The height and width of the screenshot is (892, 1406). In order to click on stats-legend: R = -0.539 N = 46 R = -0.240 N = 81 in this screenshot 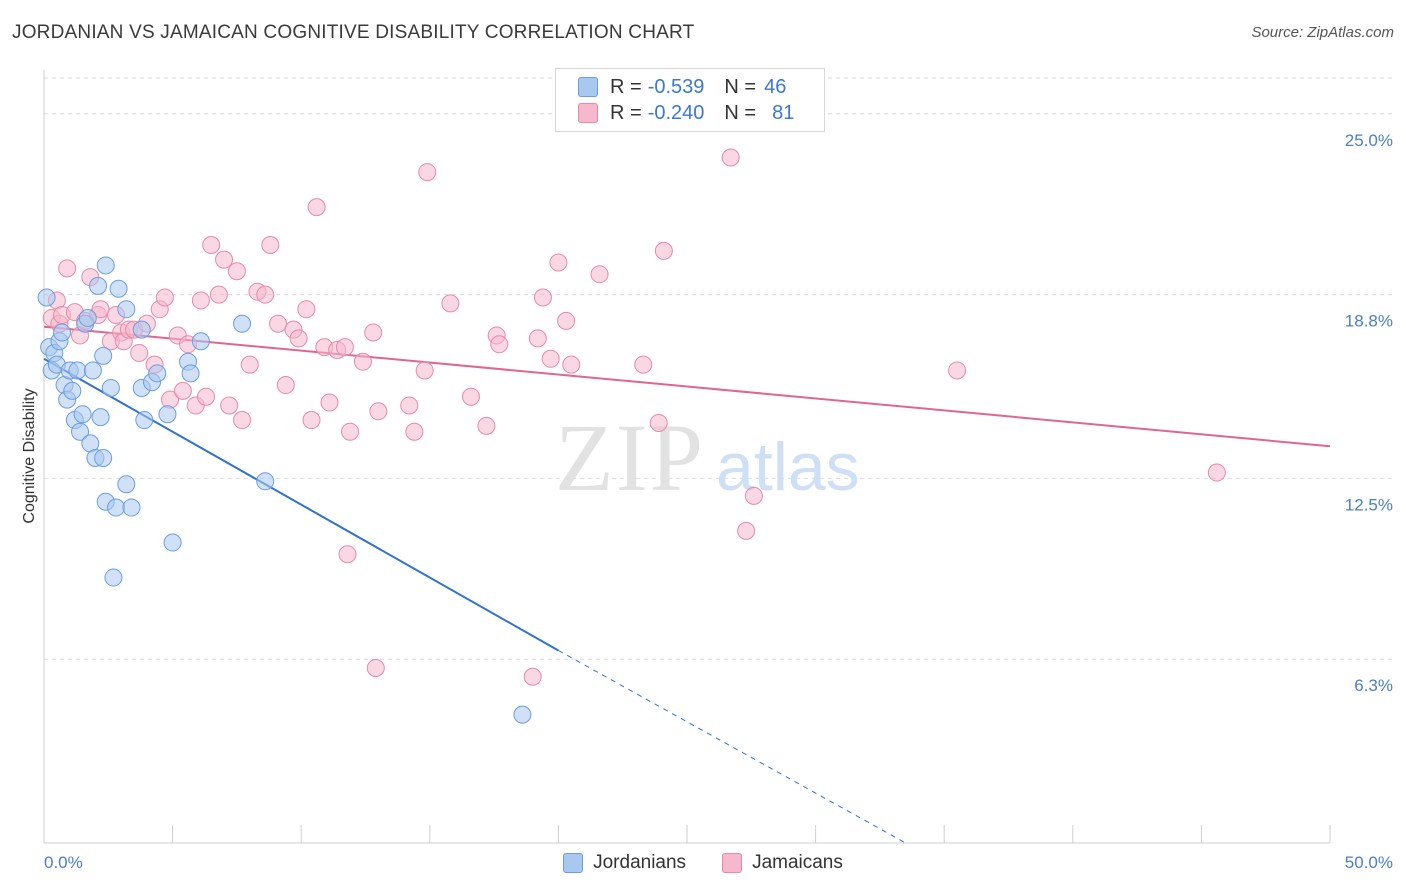, I will do `click(690, 100)`.